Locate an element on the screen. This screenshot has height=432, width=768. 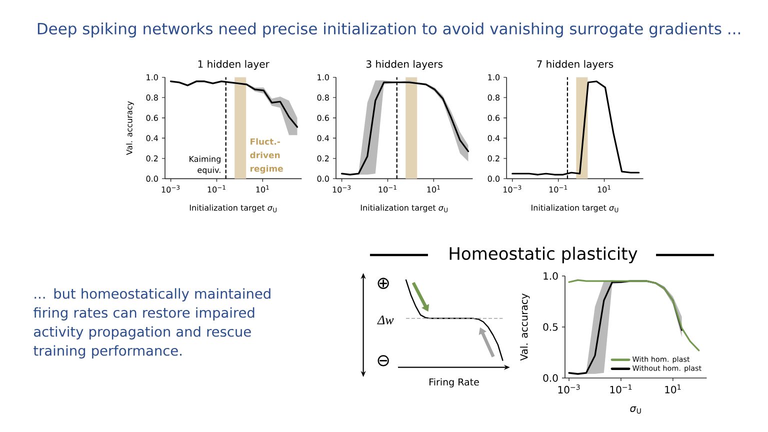
x-axis-title: σ$_{U}$ is located at coordinates (635, 410).